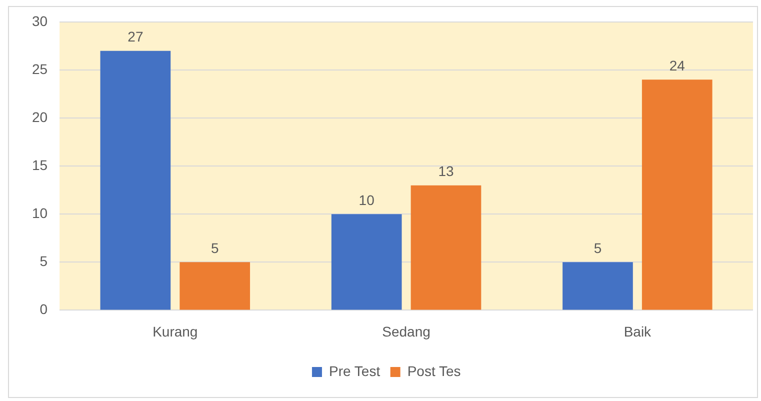 Image resolution: width=761 pixels, height=401 pixels. What do you see at coordinates (40, 68) in the screenshot?
I see `y-tick-label: 25` at bounding box center [40, 68].